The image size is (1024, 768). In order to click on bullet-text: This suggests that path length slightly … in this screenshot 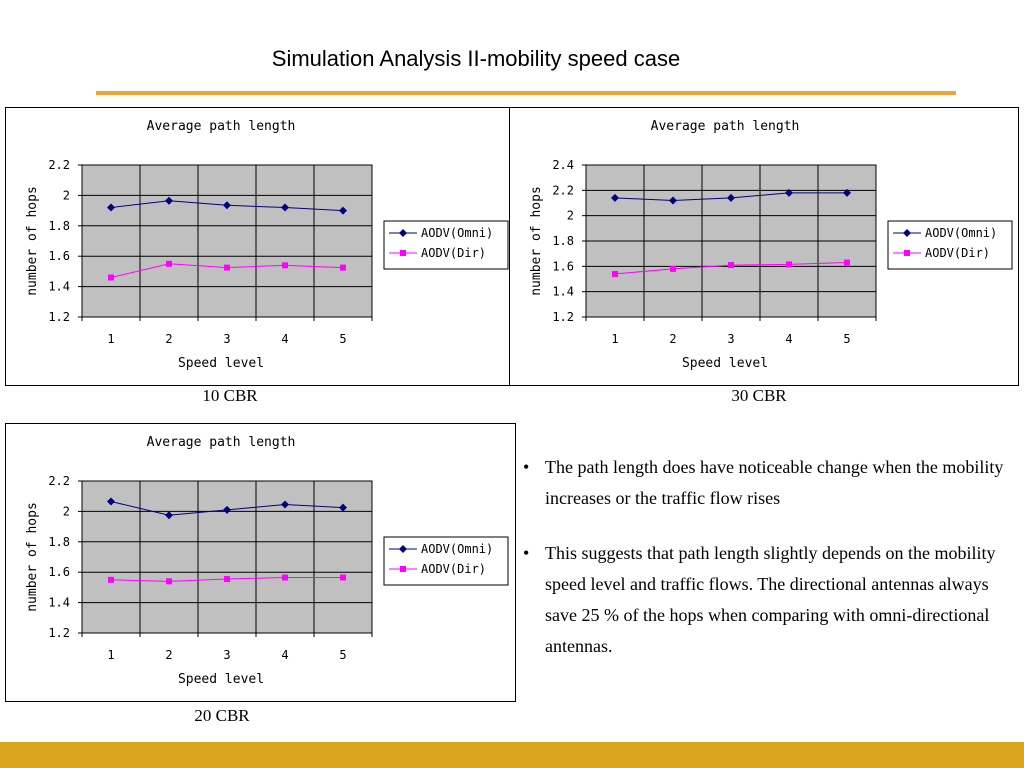, I will do `click(770, 599)`.